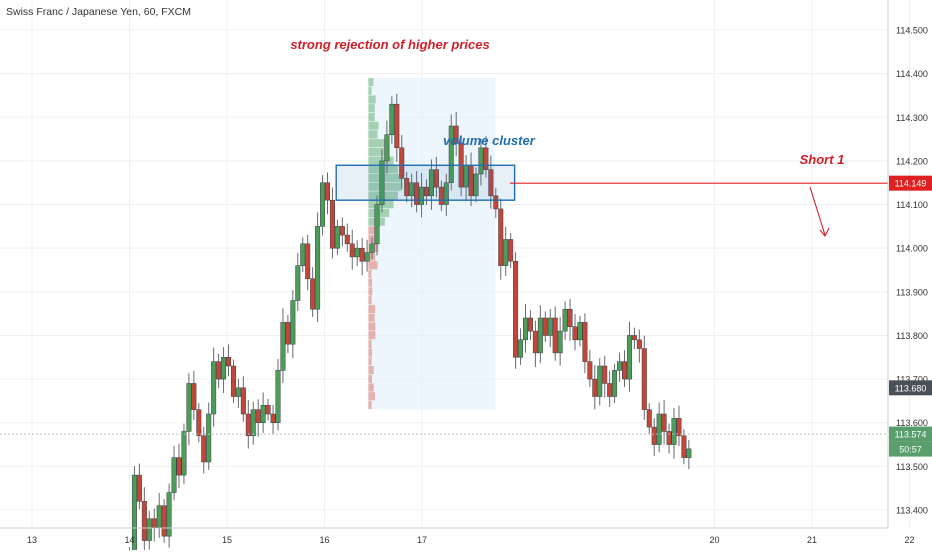 The width and height of the screenshot is (932, 555). Describe the element at coordinates (489, 140) in the screenshot. I see `cluster-annotation: volume cluster` at that location.